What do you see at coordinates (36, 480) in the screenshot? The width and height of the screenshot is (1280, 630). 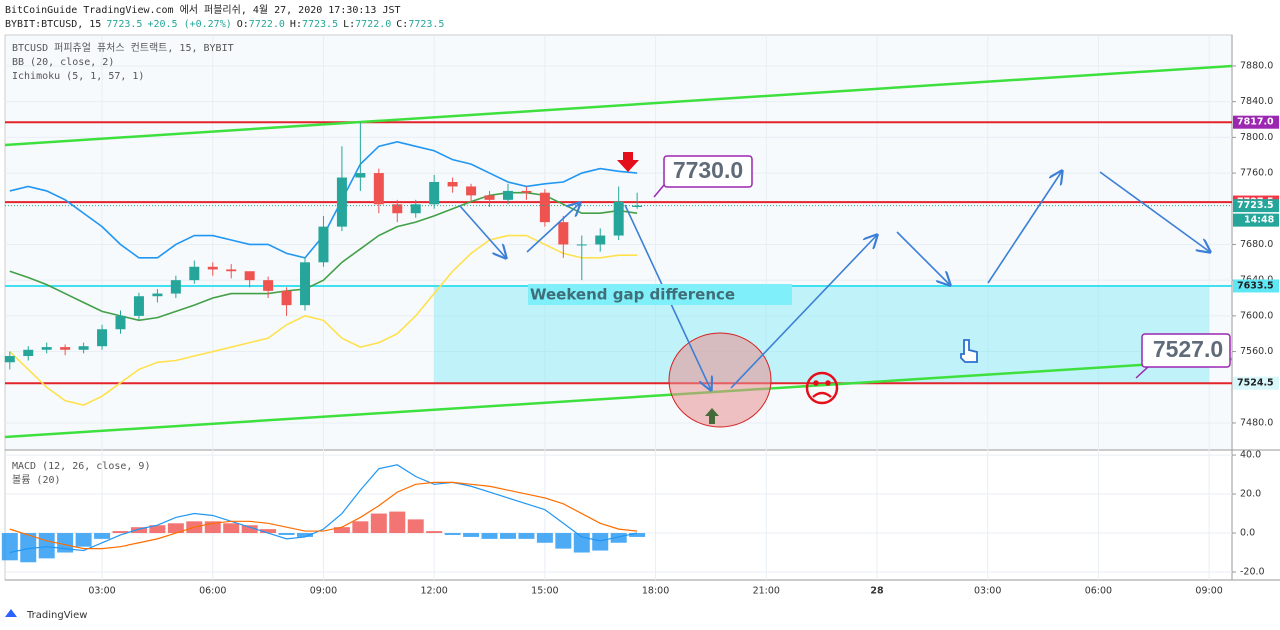 I see `legend-item: 볼륨 (20)` at bounding box center [36, 480].